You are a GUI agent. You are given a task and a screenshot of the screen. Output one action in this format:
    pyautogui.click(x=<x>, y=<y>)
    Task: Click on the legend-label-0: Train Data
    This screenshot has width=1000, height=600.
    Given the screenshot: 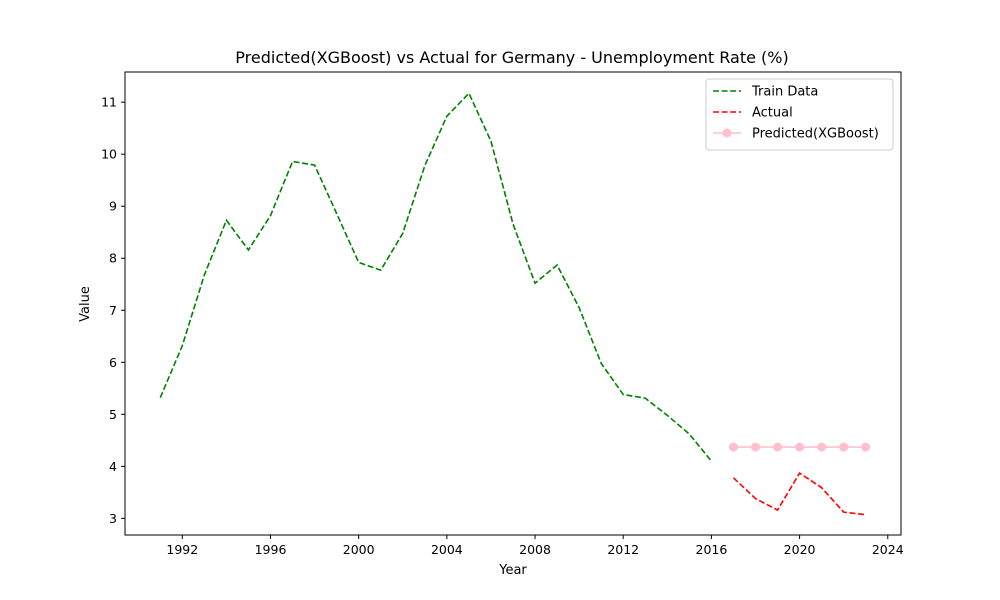 What is the action you would take?
    pyautogui.click(x=784, y=92)
    